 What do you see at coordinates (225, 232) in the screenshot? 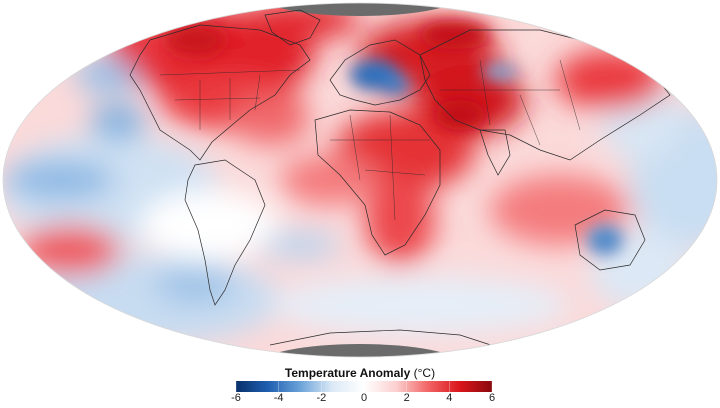
I see `south-america-outline` at bounding box center [225, 232].